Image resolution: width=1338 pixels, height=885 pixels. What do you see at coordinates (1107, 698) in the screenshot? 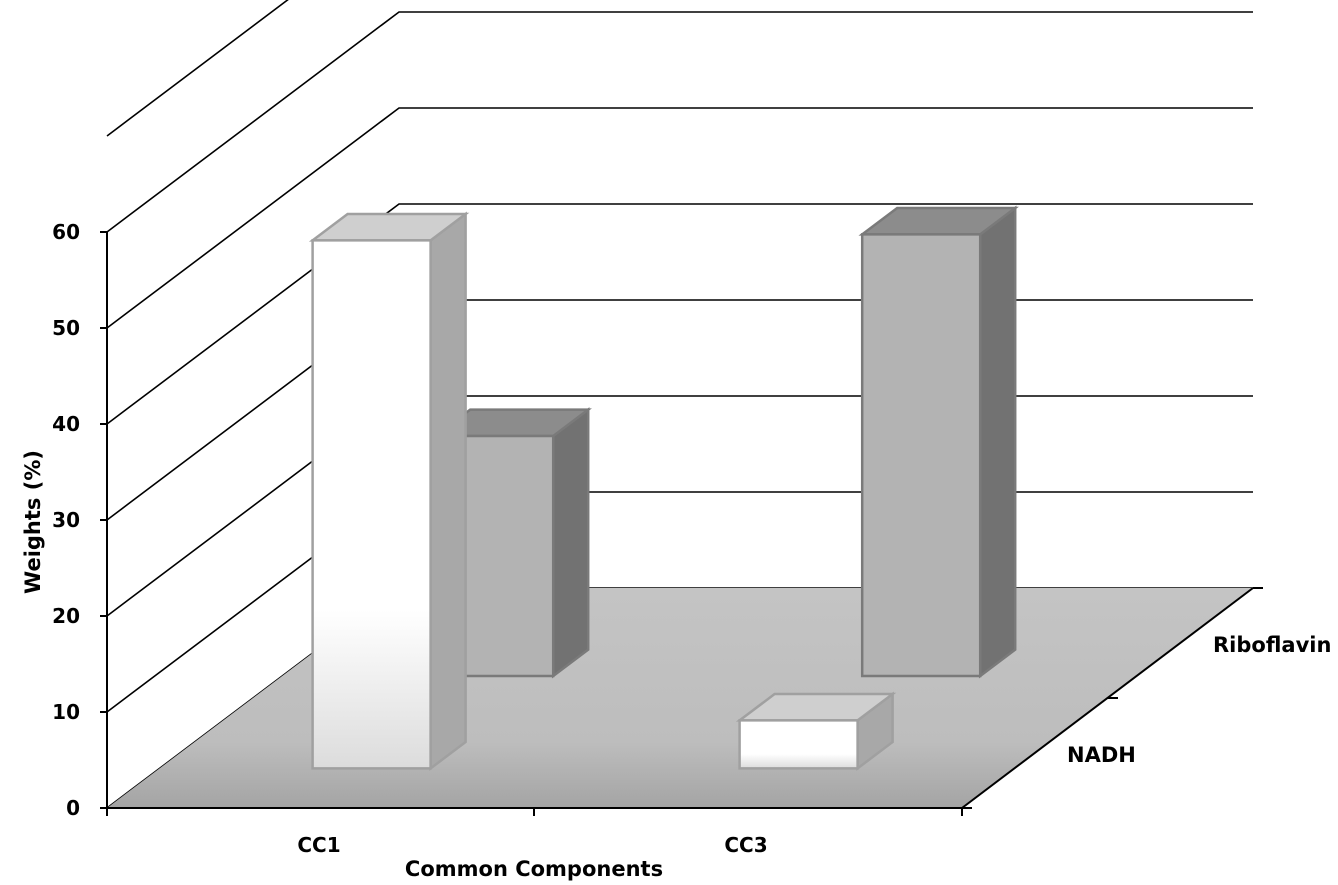
I see `depth-axis-line` at bounding box center [1107, 698].